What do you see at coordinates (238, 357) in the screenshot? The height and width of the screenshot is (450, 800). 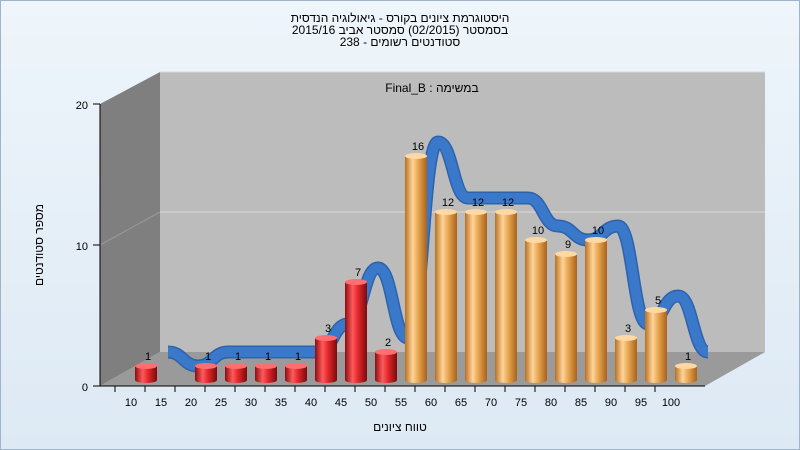 I see `data-label-25: 1` at bounding box center [238, 357].